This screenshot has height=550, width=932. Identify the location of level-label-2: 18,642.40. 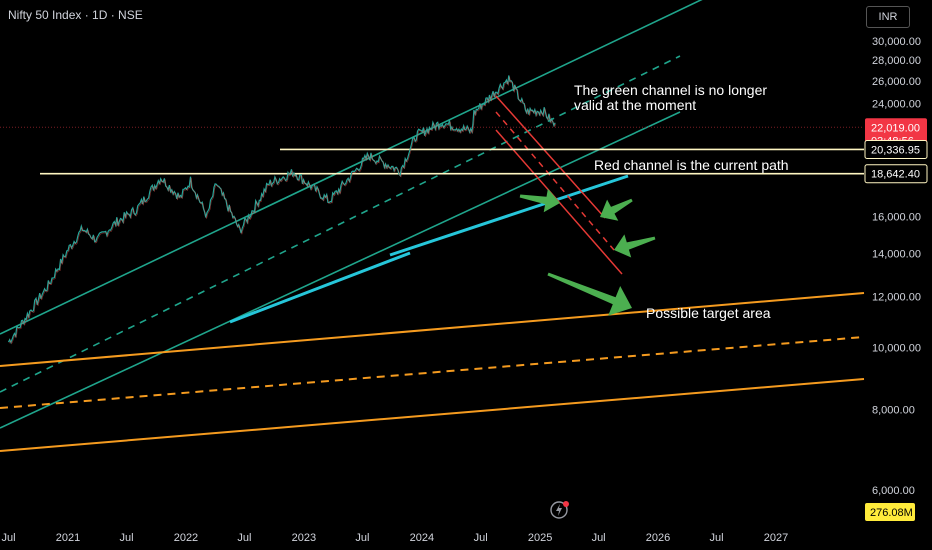
(895, 175).